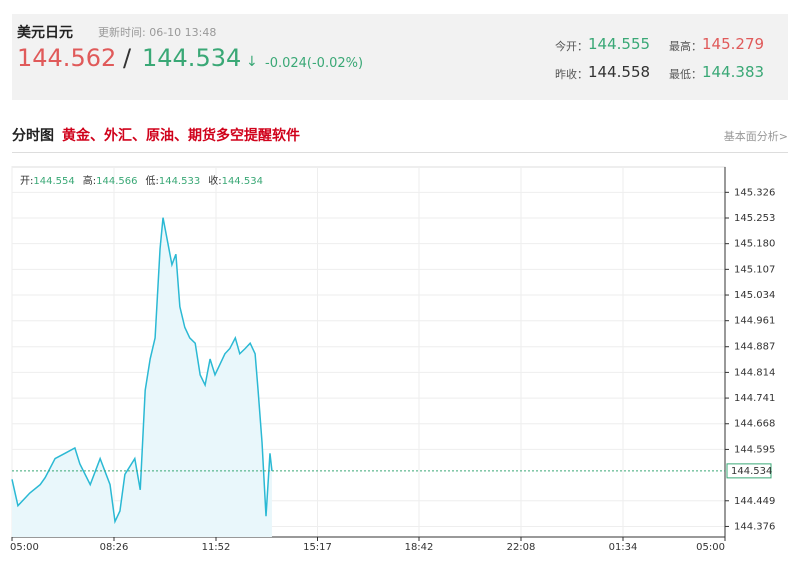 This screenshot has width=800, height=577. I want to click on current-price-label: 144.534, so click(751, 471).